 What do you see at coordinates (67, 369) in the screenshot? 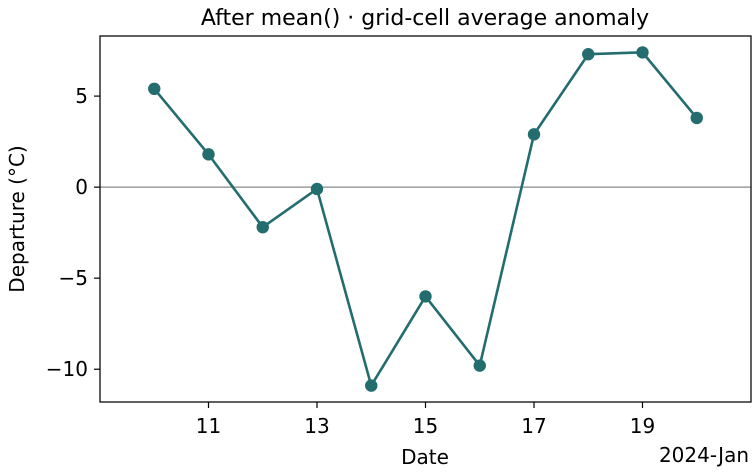
I see `y-tick-label: −10` at bounding box center [67, 369].